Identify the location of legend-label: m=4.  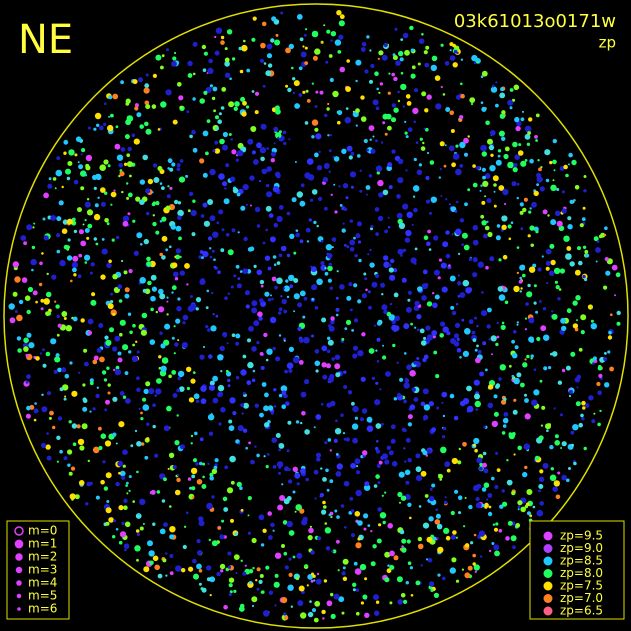
(42, 583).